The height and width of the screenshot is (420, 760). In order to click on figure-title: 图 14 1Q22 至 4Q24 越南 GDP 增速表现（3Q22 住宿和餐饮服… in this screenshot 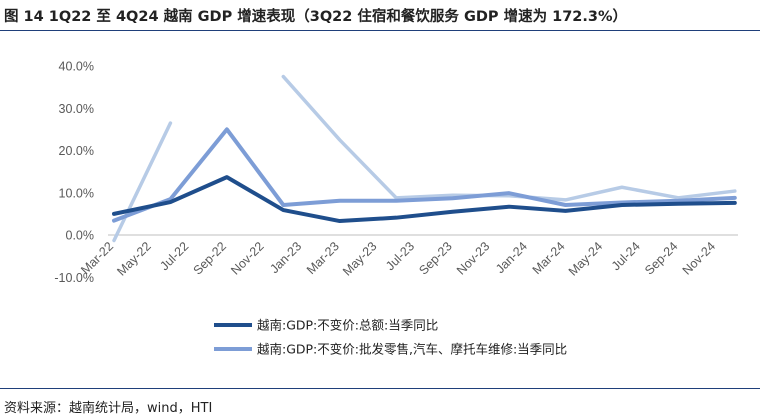, I will do `click(316, 17)`.